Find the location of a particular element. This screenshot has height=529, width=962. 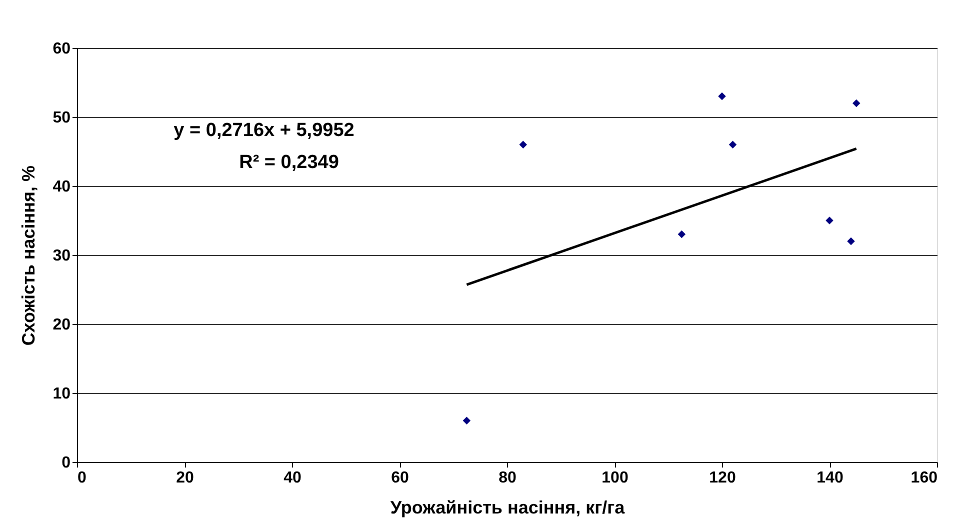

x-axis-title: Урожайність насіння, кг/га is located at coordinates (508, 508).